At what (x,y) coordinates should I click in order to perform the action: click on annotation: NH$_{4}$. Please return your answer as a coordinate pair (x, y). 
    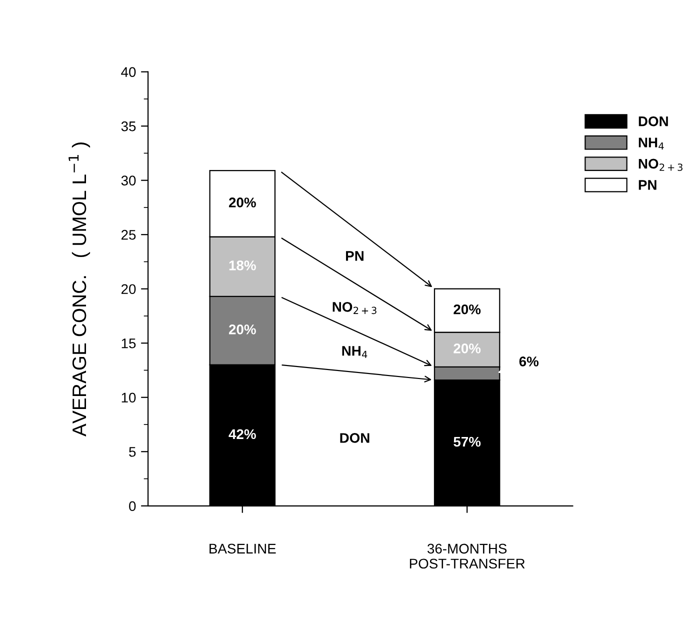
    Looking at the image, I should click on (355, 352).